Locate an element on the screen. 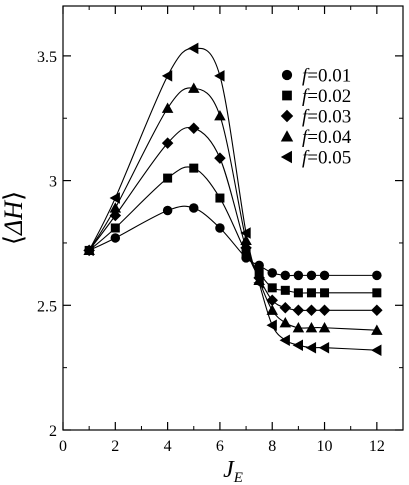  y-tick-label: 2 is located at coordinates (53, 431).